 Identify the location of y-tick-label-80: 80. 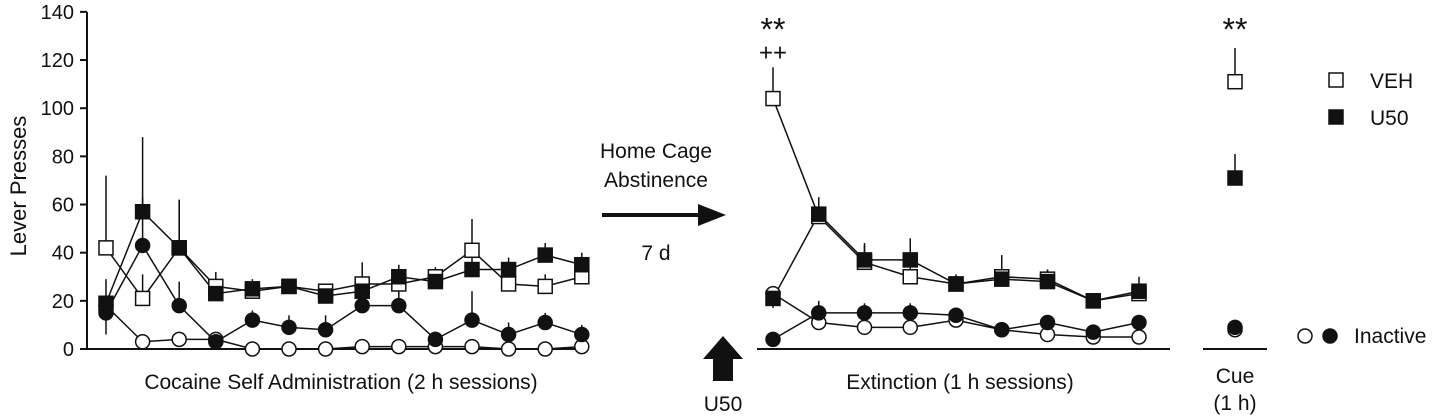
(63, 157).